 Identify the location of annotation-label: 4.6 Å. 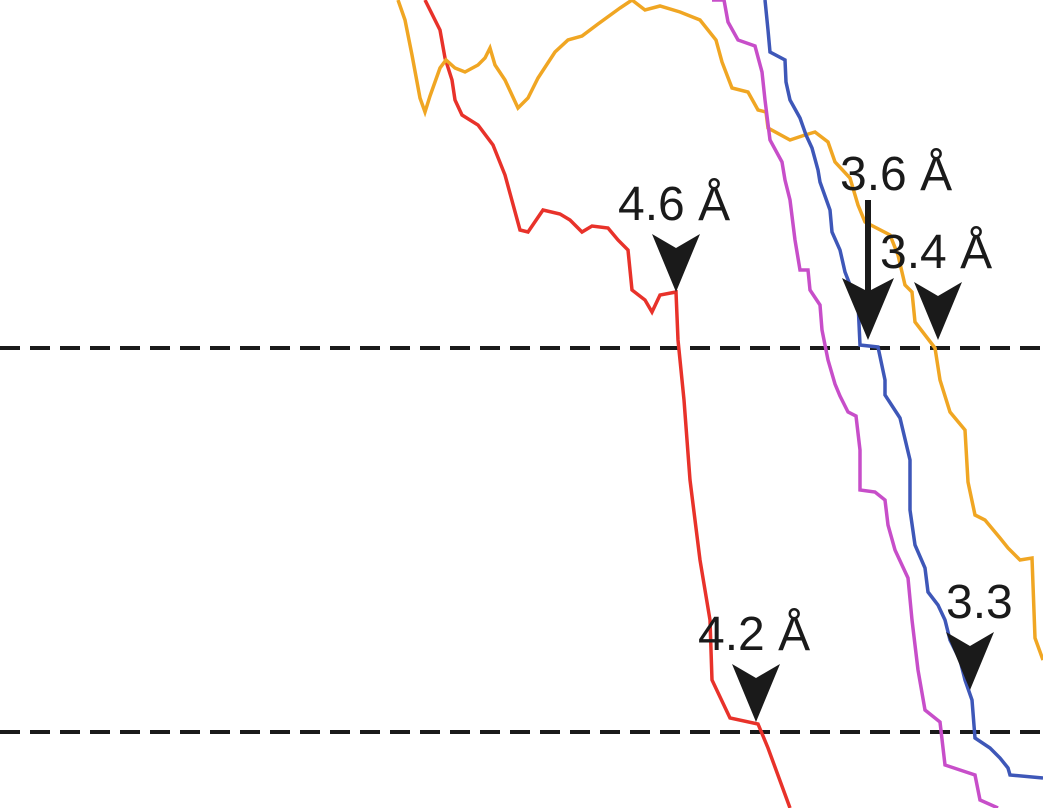
(674, 204).